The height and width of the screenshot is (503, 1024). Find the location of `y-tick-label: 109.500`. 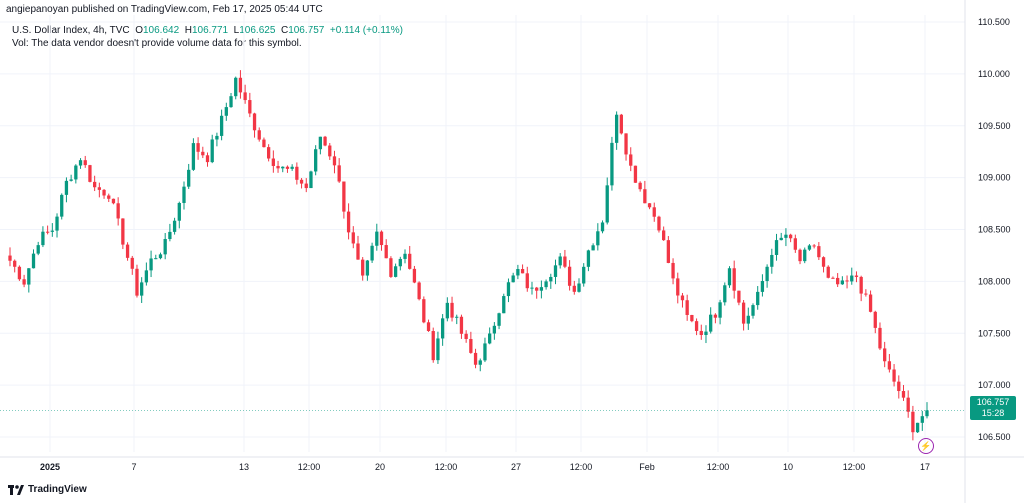

y-tick-label: 109.500 is located at coordinates (994, 126).